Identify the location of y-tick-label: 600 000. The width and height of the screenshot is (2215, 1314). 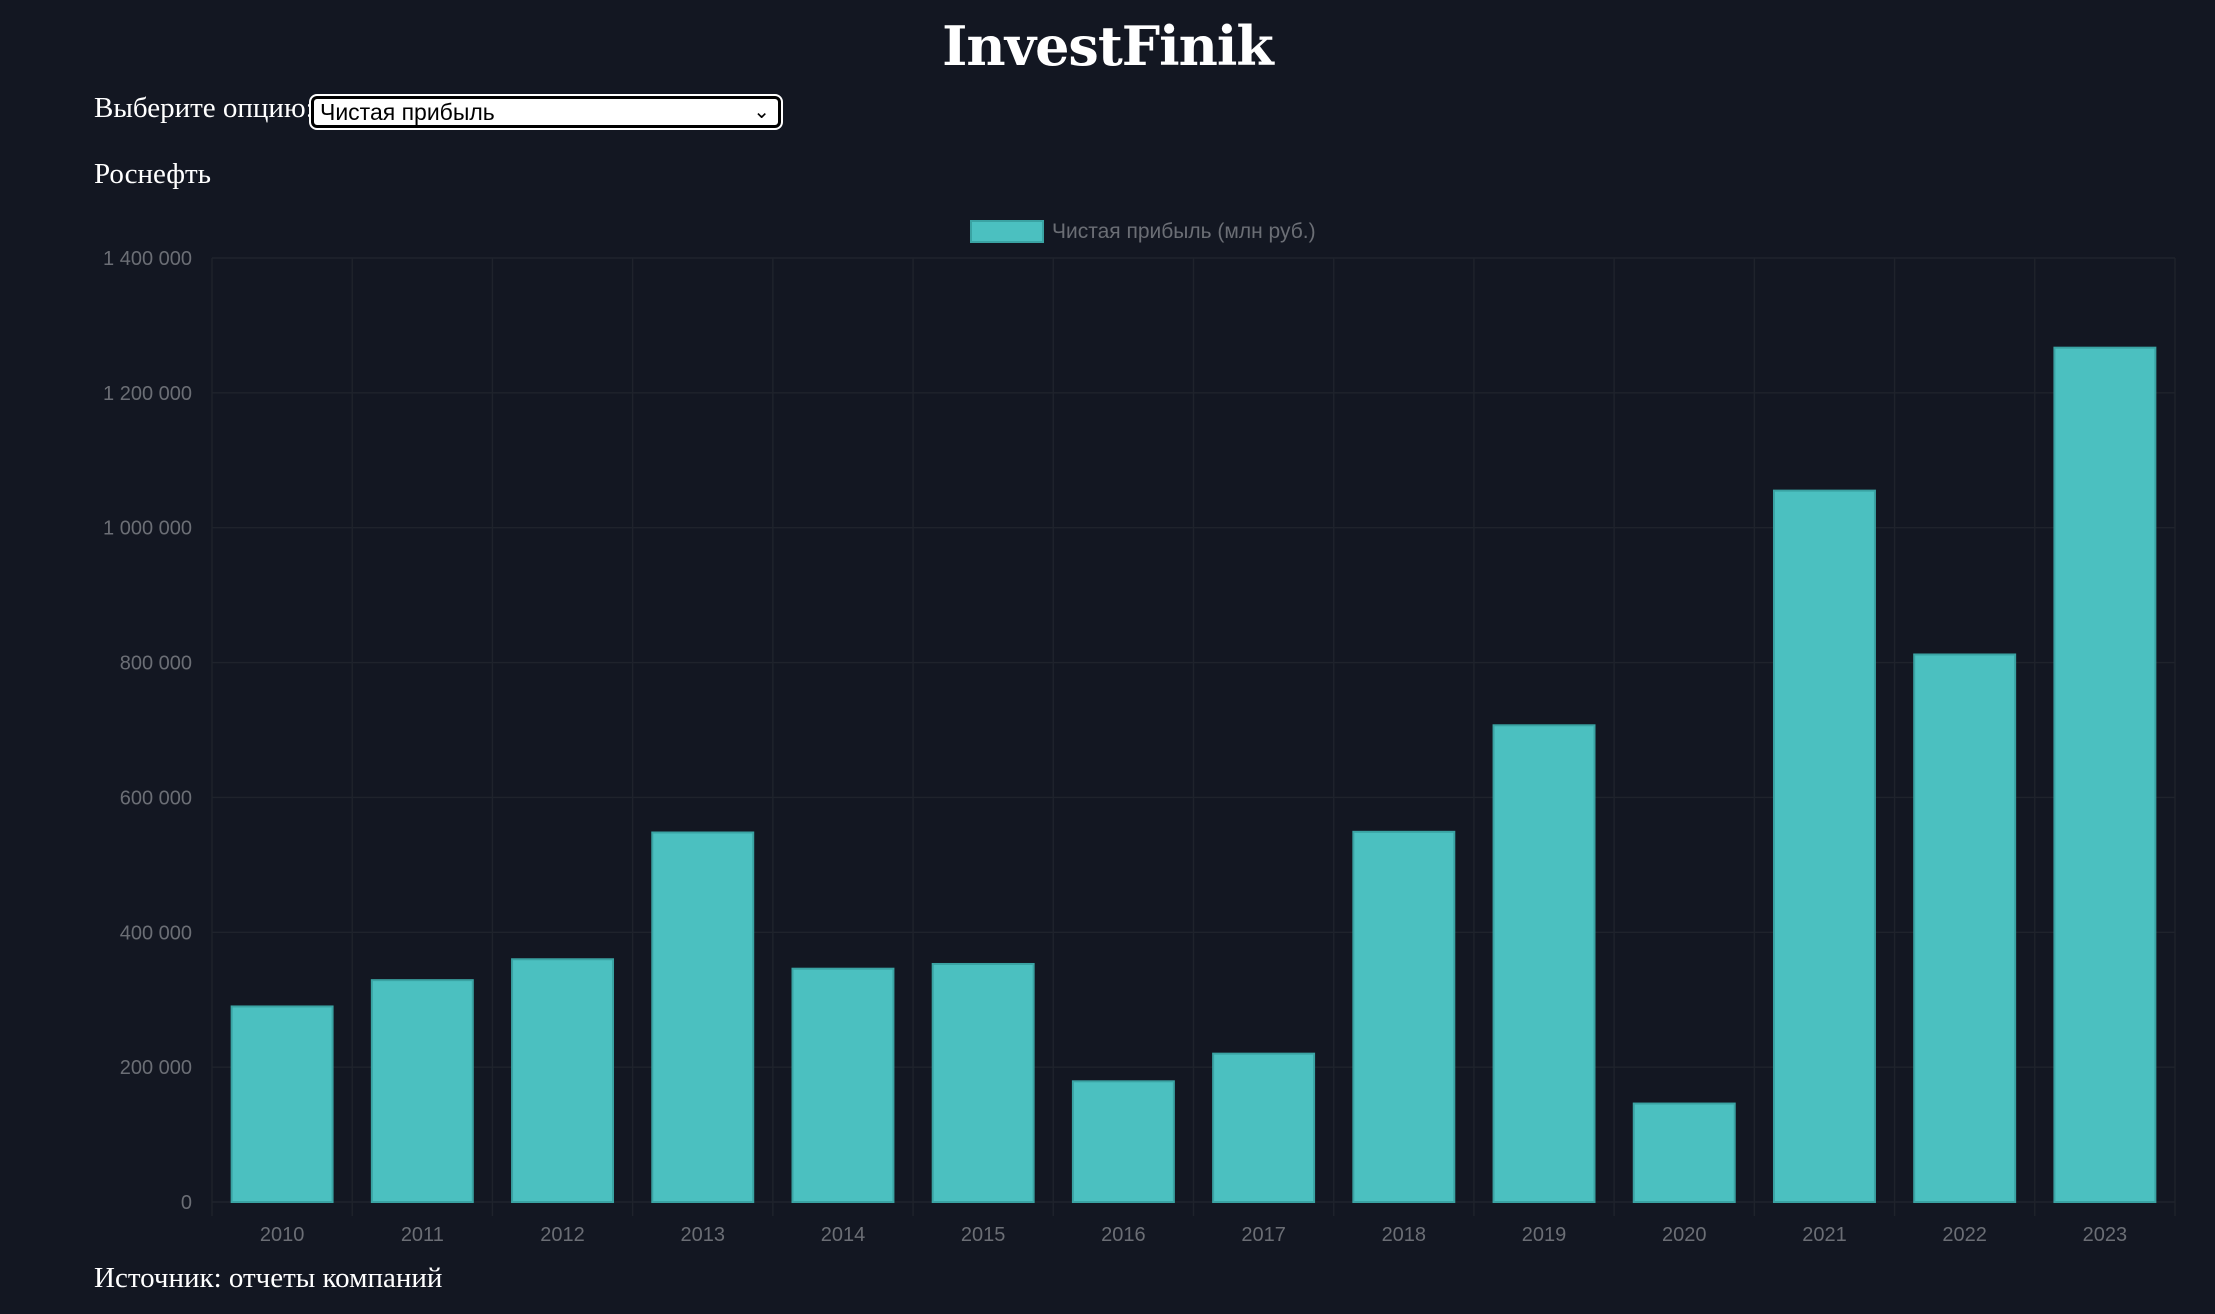
(156, 798).